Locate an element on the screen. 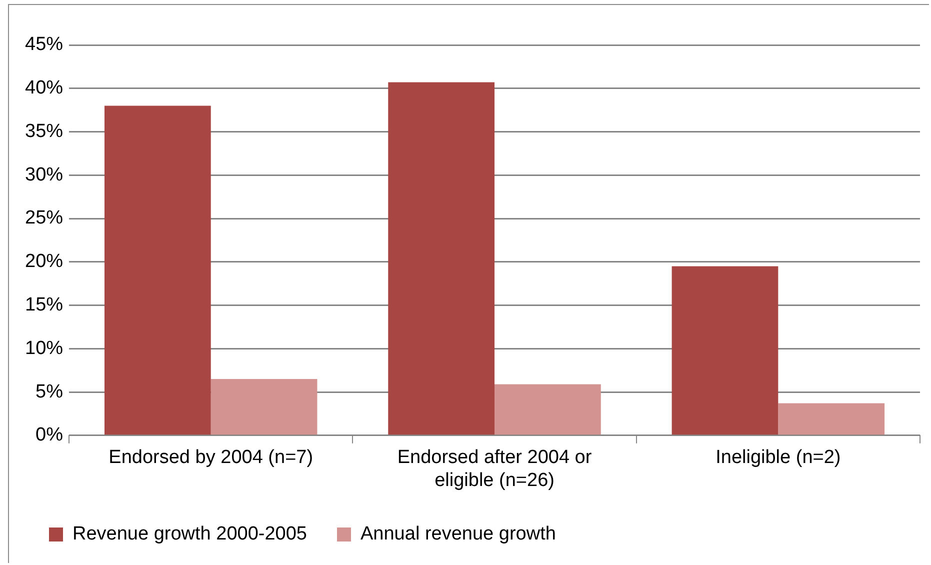  y-tick-label: 25% is located at coordinates (44, 218).